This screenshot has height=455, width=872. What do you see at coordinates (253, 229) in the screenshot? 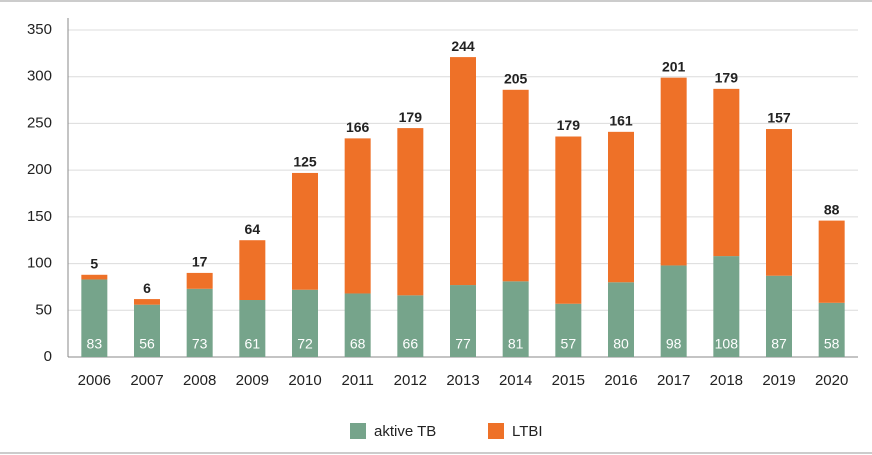
I see `value-label: 64` at bounding box center [253, 229].